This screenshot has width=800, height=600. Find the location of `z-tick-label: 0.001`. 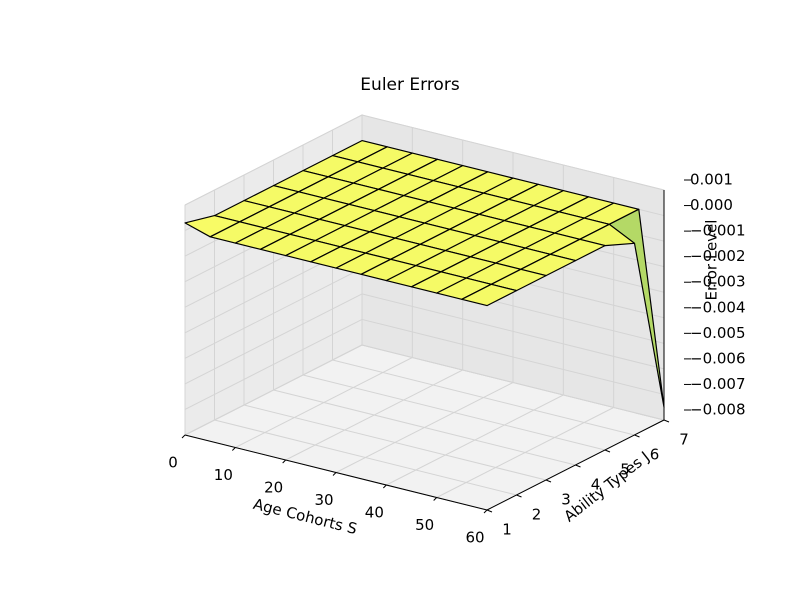

z-tick-label: 0.001 is located at coordinates (711, 180).